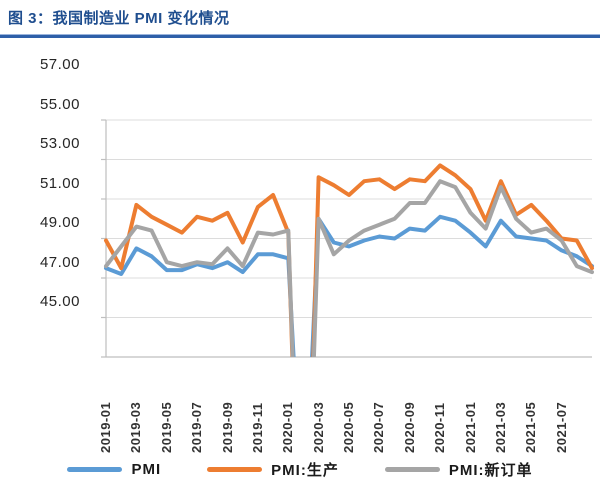  I want to click on y-axis-tick-label: 47.00, so click(59, 262).